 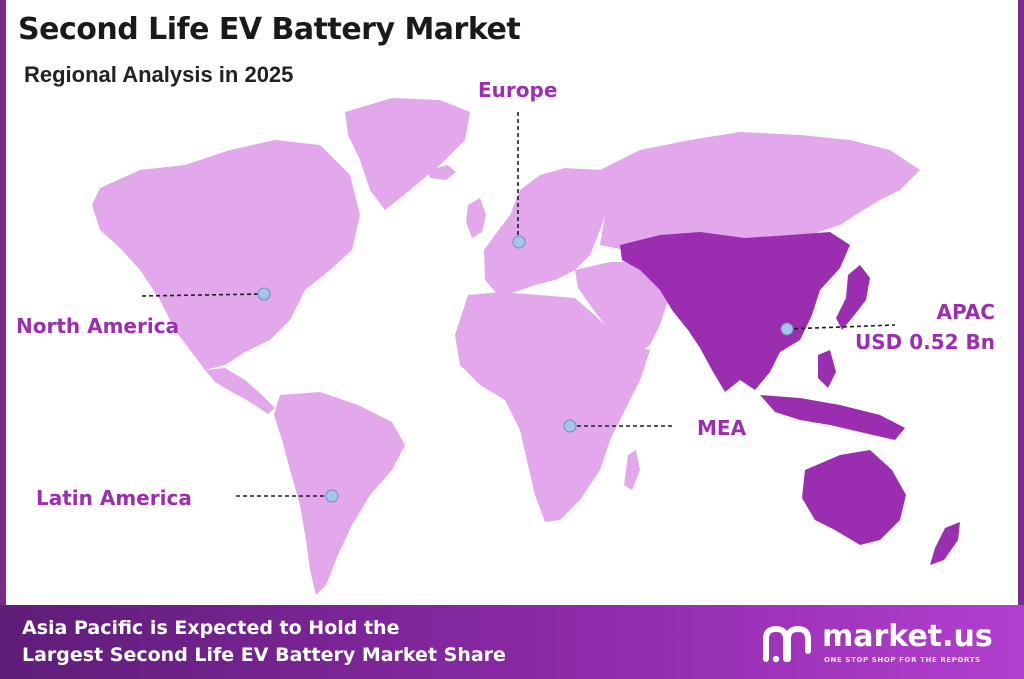 I want to click on leader-north-america, so click(x=202, y=295).